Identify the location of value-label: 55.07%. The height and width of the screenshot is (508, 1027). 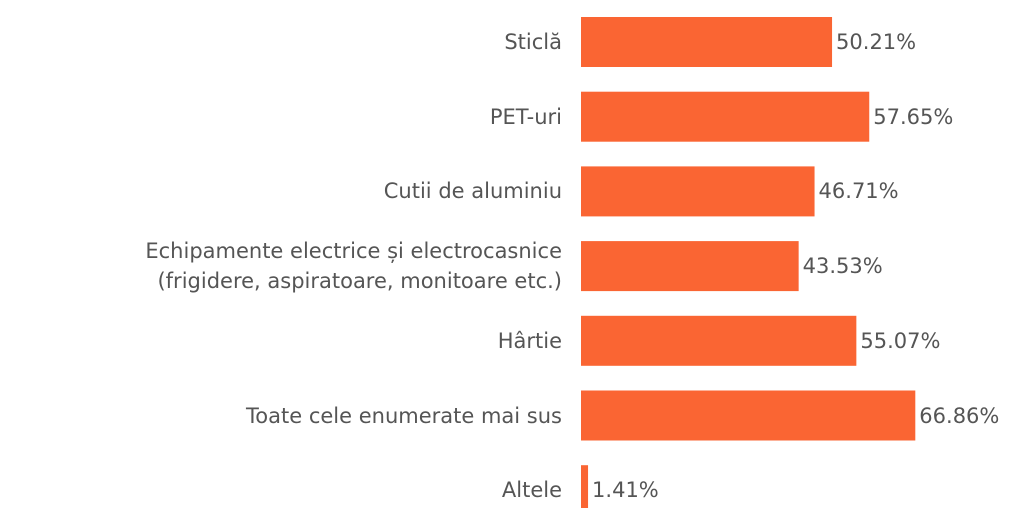
(900, 340).